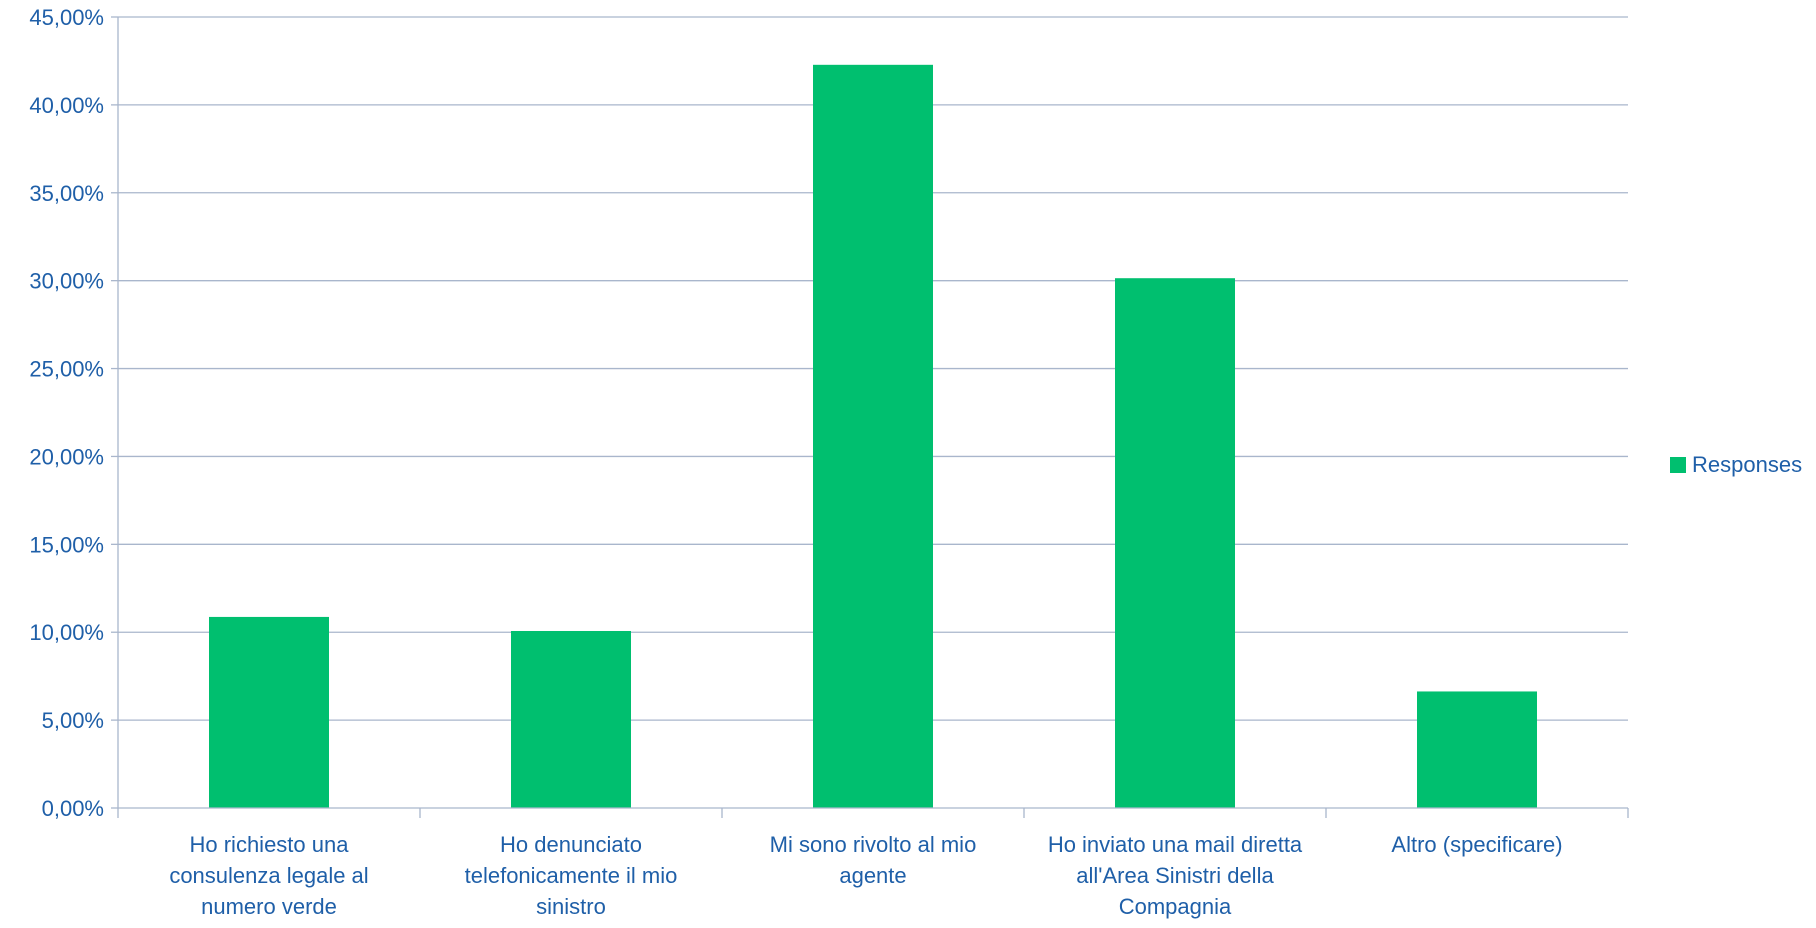 This screenshot has width=1816, height=928. What do you see at coordinates (571, 875) in the screenshot?
I see `x-category-label: telefonicamente il mio` at bounding box center [571, 875].